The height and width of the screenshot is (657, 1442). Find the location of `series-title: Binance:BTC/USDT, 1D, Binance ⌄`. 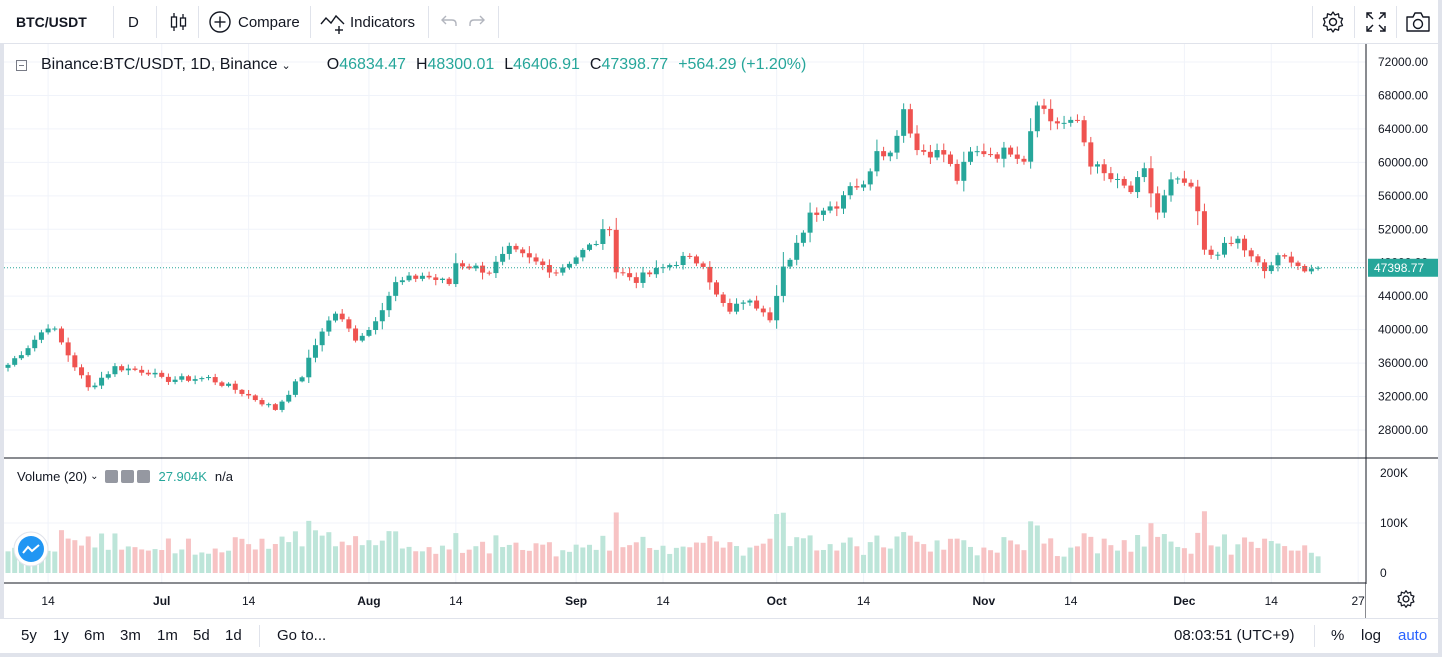

series-title: Binance:BTC/USDT, 1D, Binance ⌄ is located at coordinates (166, 65).